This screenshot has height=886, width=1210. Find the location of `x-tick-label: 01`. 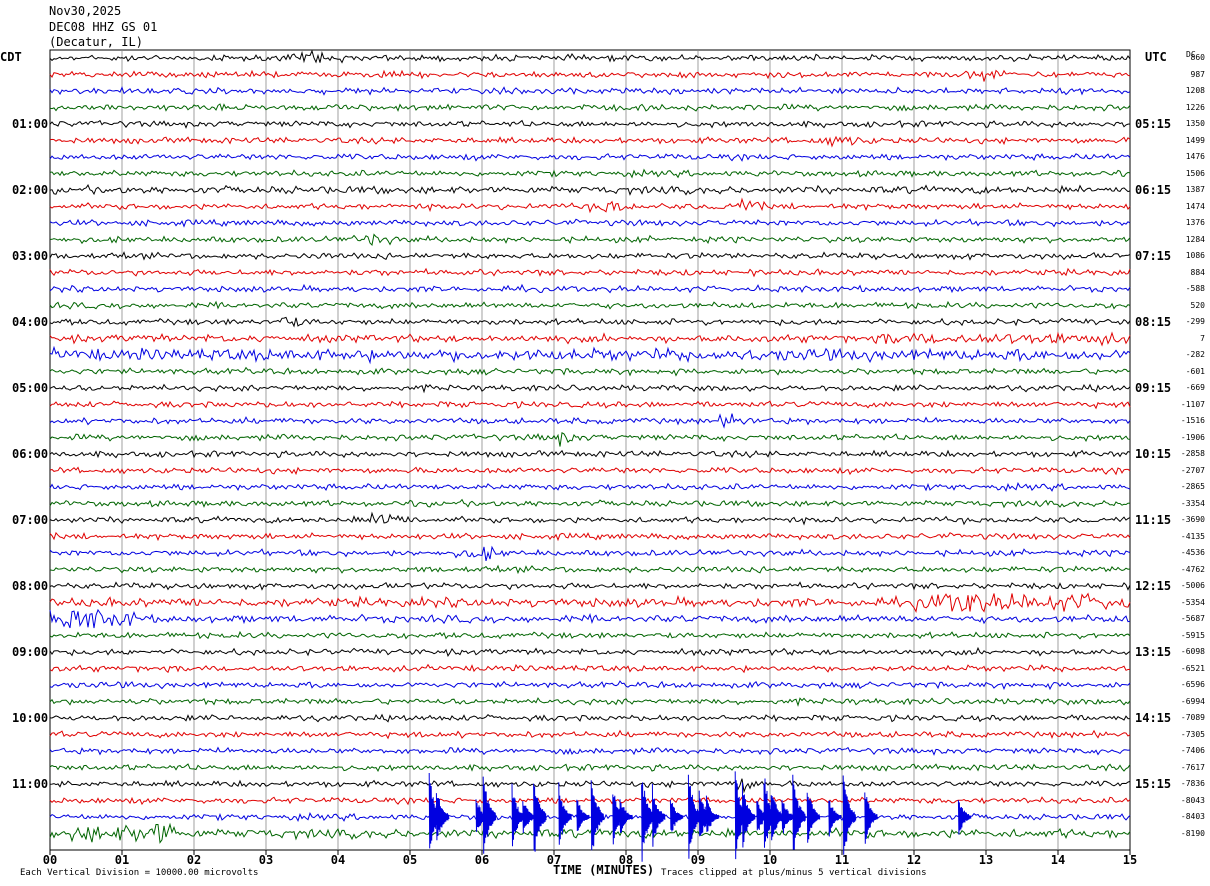

x-tick-label: 01 is located at coordinates (122, 860).